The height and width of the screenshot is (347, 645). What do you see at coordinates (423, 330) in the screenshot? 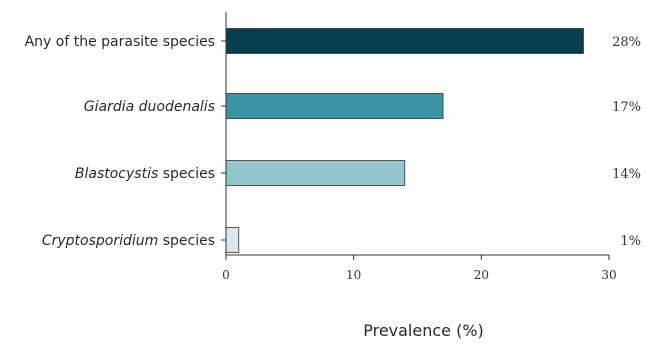
I see `x-axis-title: Prevalence (%)` at bounding box center [423, 330].